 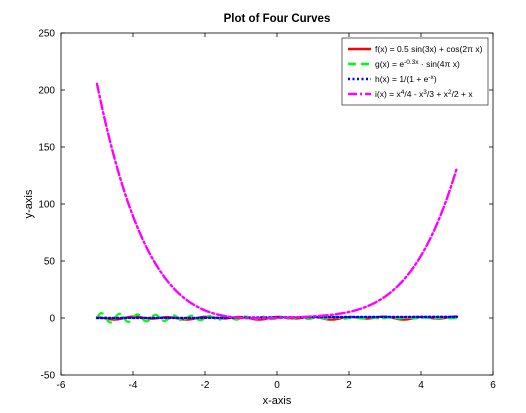 I want to click on y-tick-label: -50, so click(x=48, y=376).